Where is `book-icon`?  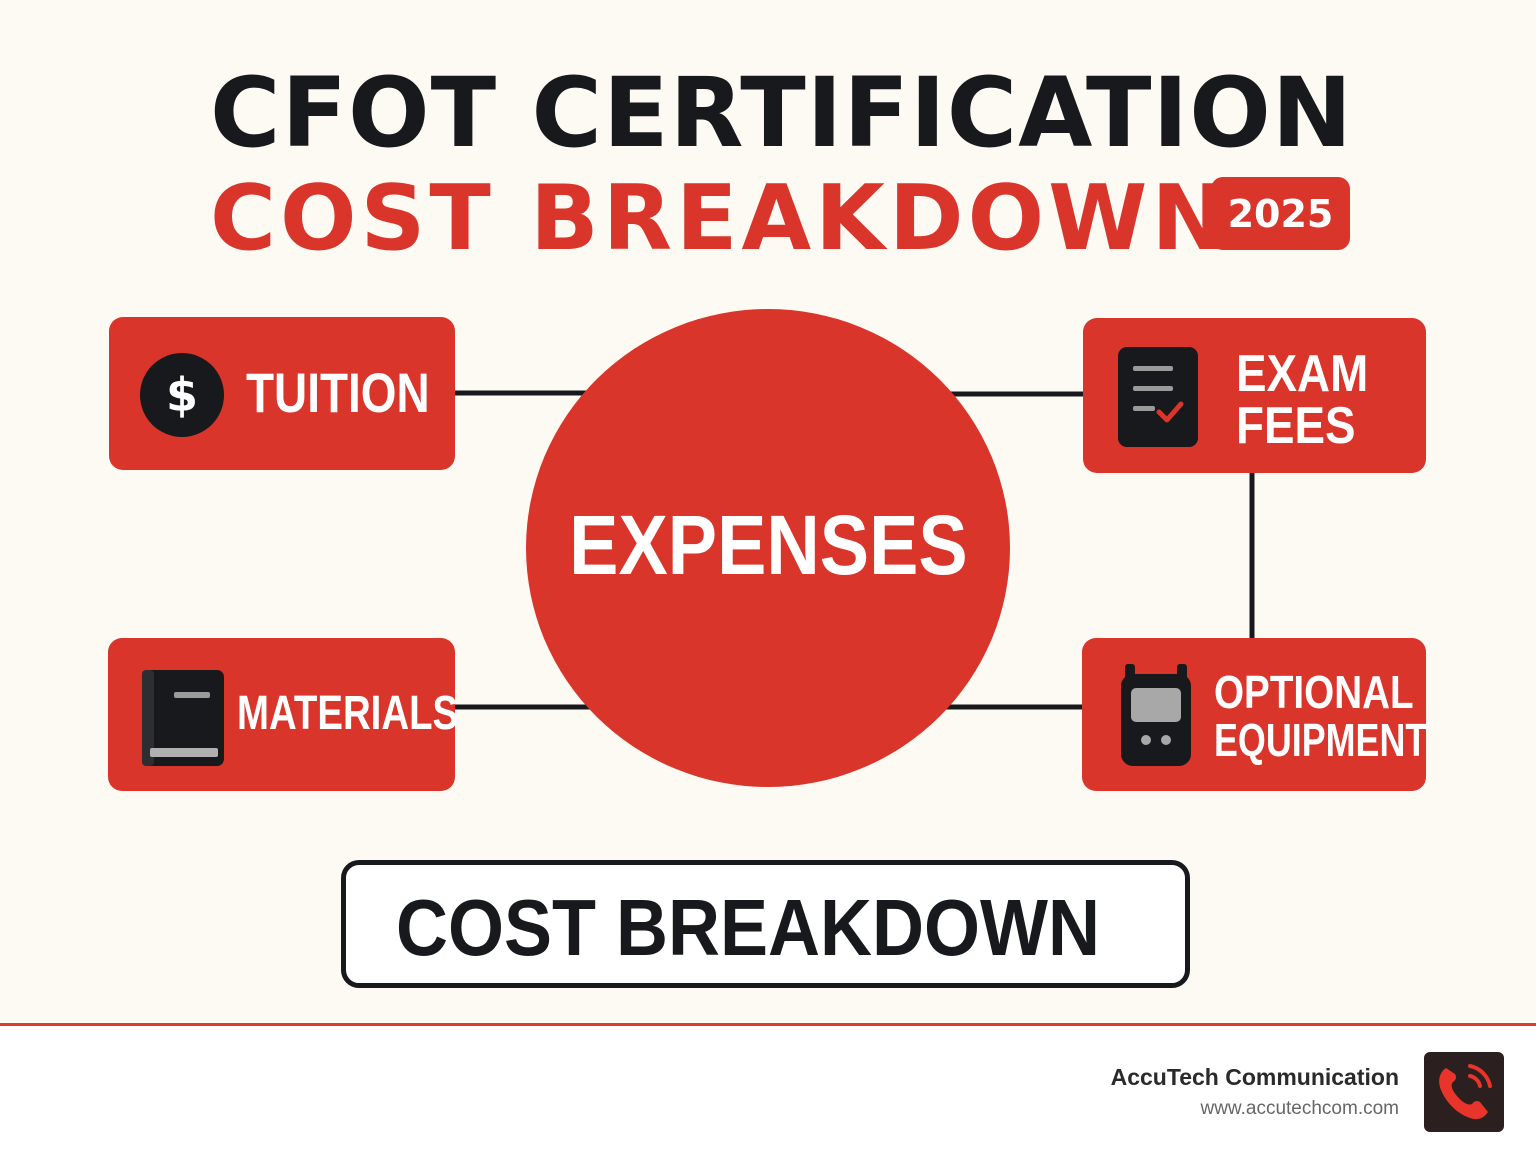 book-icon is located at coordinates (183, 718).